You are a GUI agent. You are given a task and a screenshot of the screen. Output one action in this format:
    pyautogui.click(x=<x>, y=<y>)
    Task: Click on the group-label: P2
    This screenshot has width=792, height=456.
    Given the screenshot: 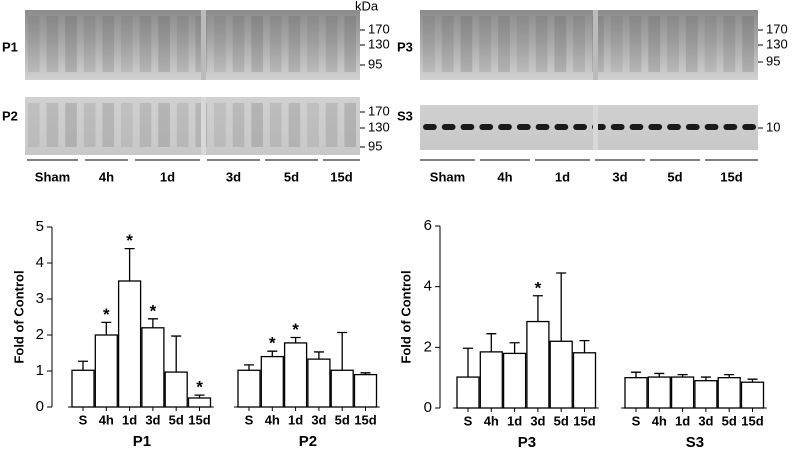 What is the action you would take?
    pyautogui.click(x=308, y=441)
    